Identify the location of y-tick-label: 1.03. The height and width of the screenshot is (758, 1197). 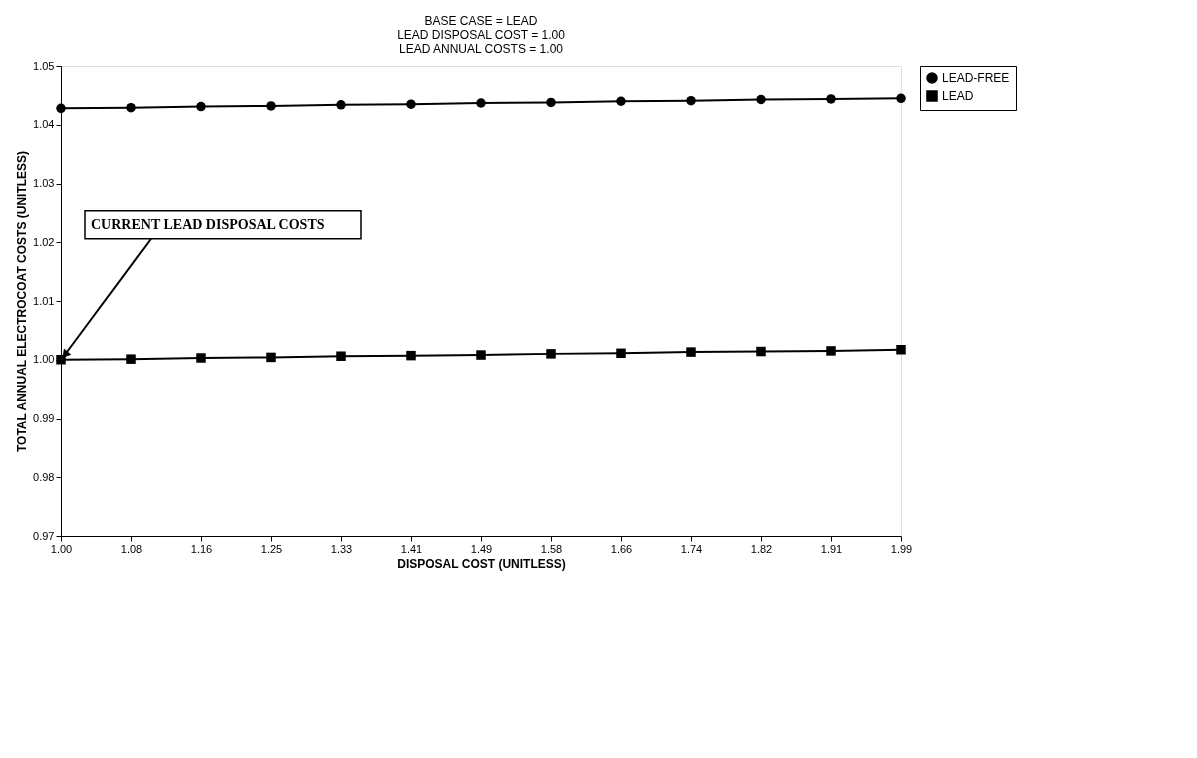
(44, 183).